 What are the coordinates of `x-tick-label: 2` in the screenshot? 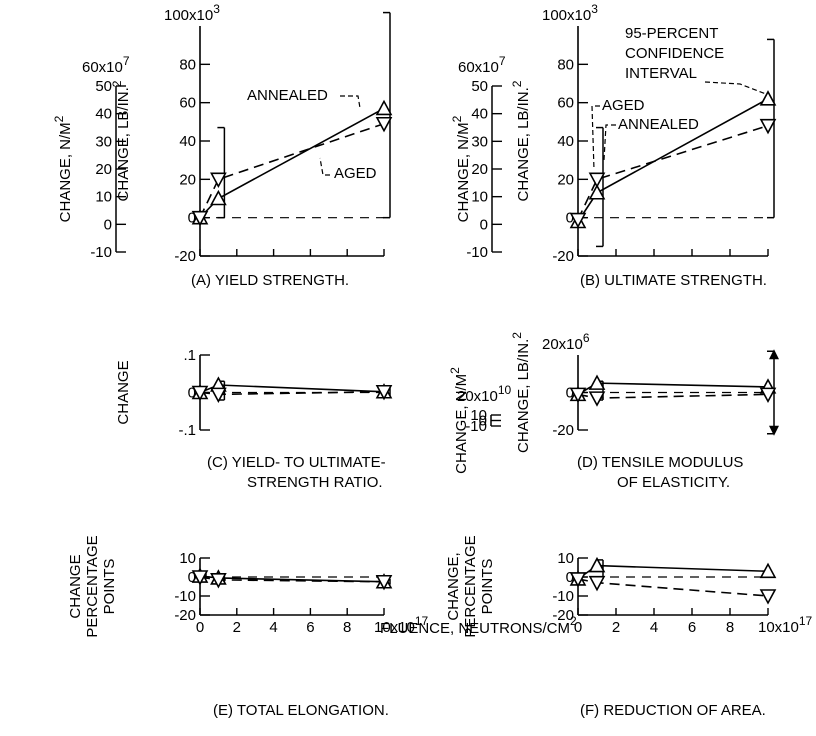 It's located at (237, 627).